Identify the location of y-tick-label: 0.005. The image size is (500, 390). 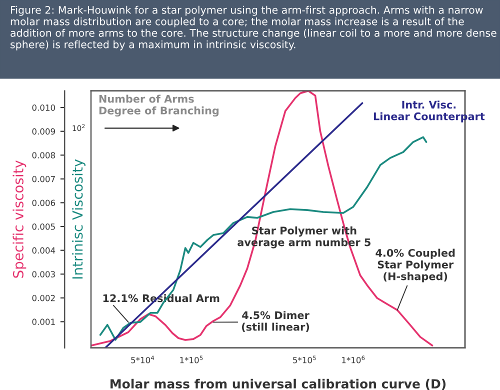
(43, 226).